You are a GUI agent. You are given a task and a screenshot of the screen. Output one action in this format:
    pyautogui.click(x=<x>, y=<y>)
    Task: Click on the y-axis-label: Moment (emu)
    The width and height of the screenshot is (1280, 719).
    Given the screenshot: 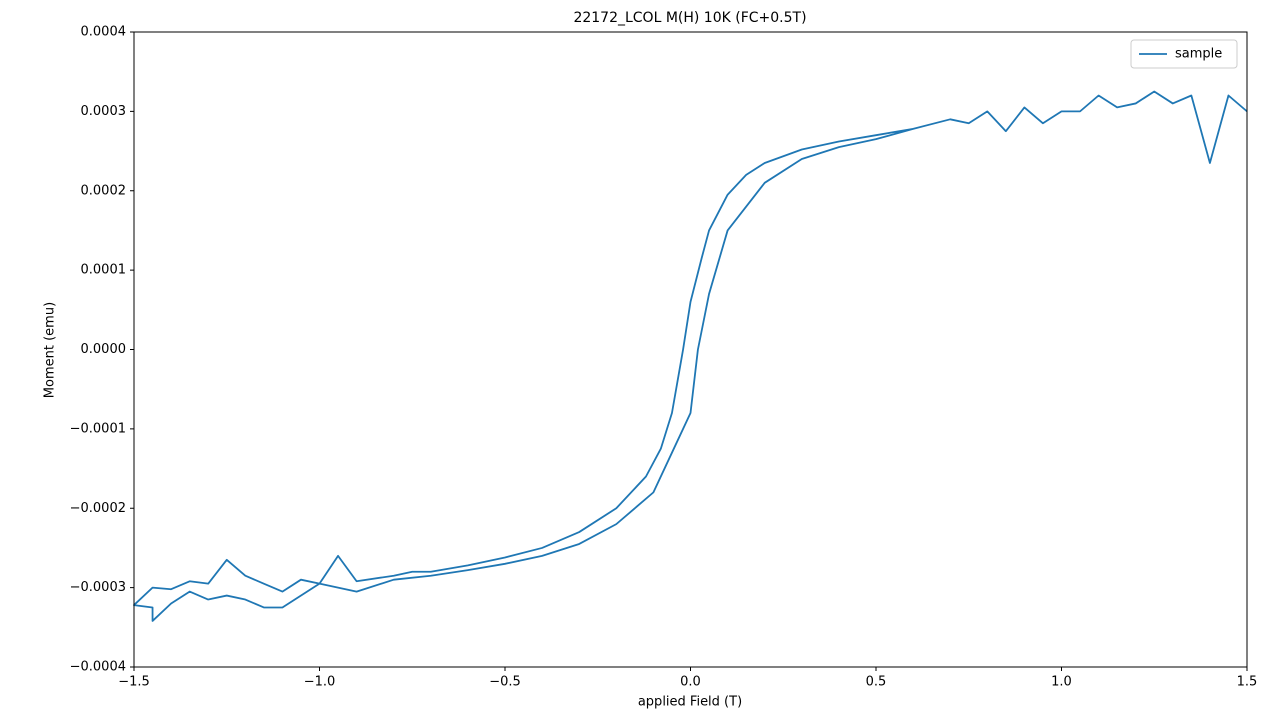 What is the action you would take?
    pyautogui.click(x=50, y=350)
    